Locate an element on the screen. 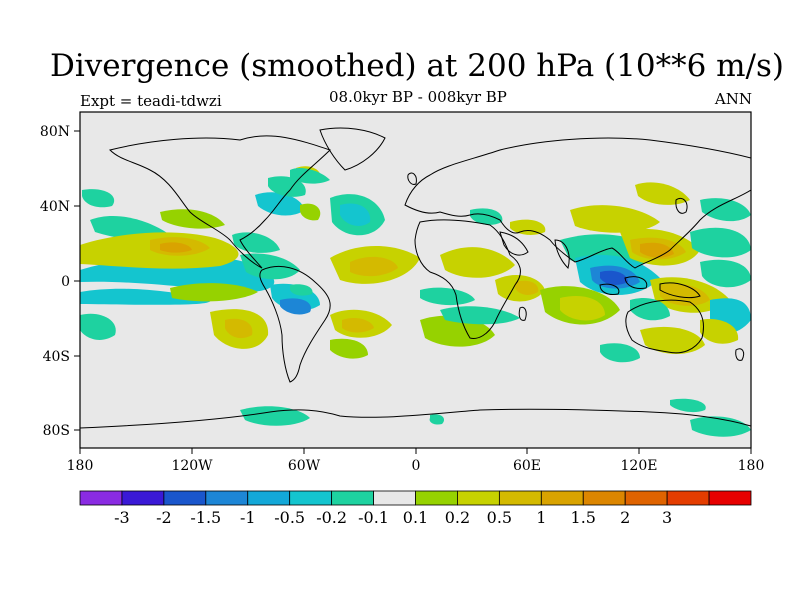 The width and height of the screenshot is (800, 600). colorbar-label: -0.5 is located at coordinates (289, 517).